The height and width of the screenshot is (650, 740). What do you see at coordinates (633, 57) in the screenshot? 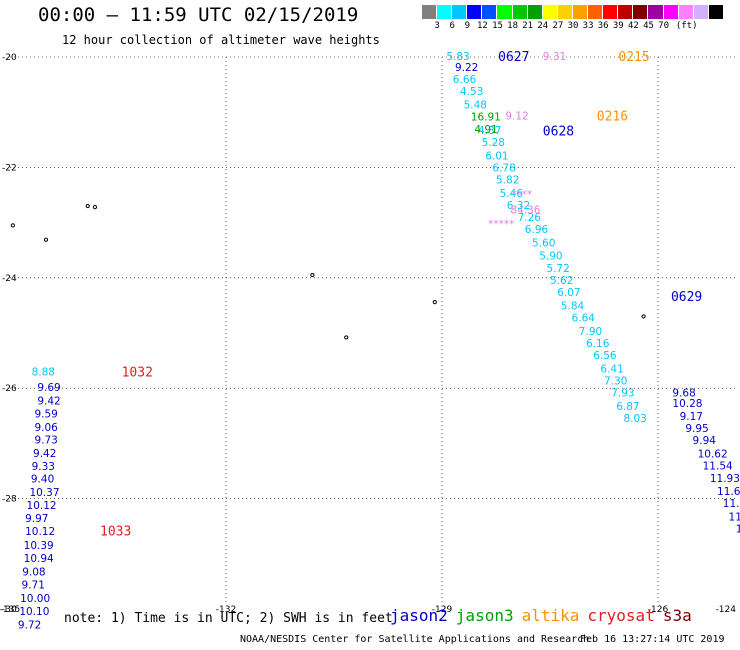
I see `pass-time-label: 0215` at bounding box center [633, 57].